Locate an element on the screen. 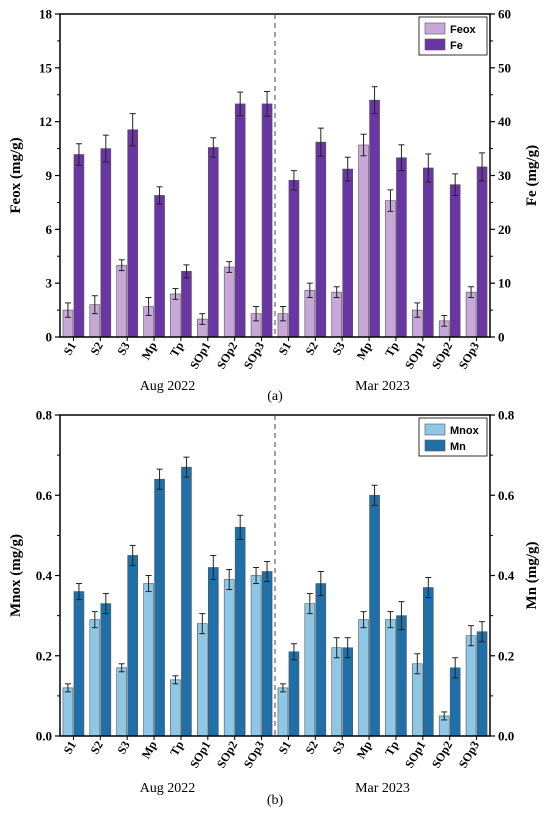 The height and width of the screenshot is (815, 550). legend-label-mn: Mn is located at coordinates (458, 447).